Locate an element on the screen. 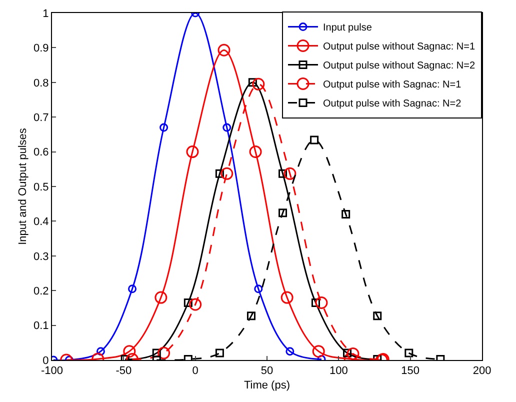 This screenshot has width=516, height=402. x-tick-label: 50 is located at coordinates (267, 371).